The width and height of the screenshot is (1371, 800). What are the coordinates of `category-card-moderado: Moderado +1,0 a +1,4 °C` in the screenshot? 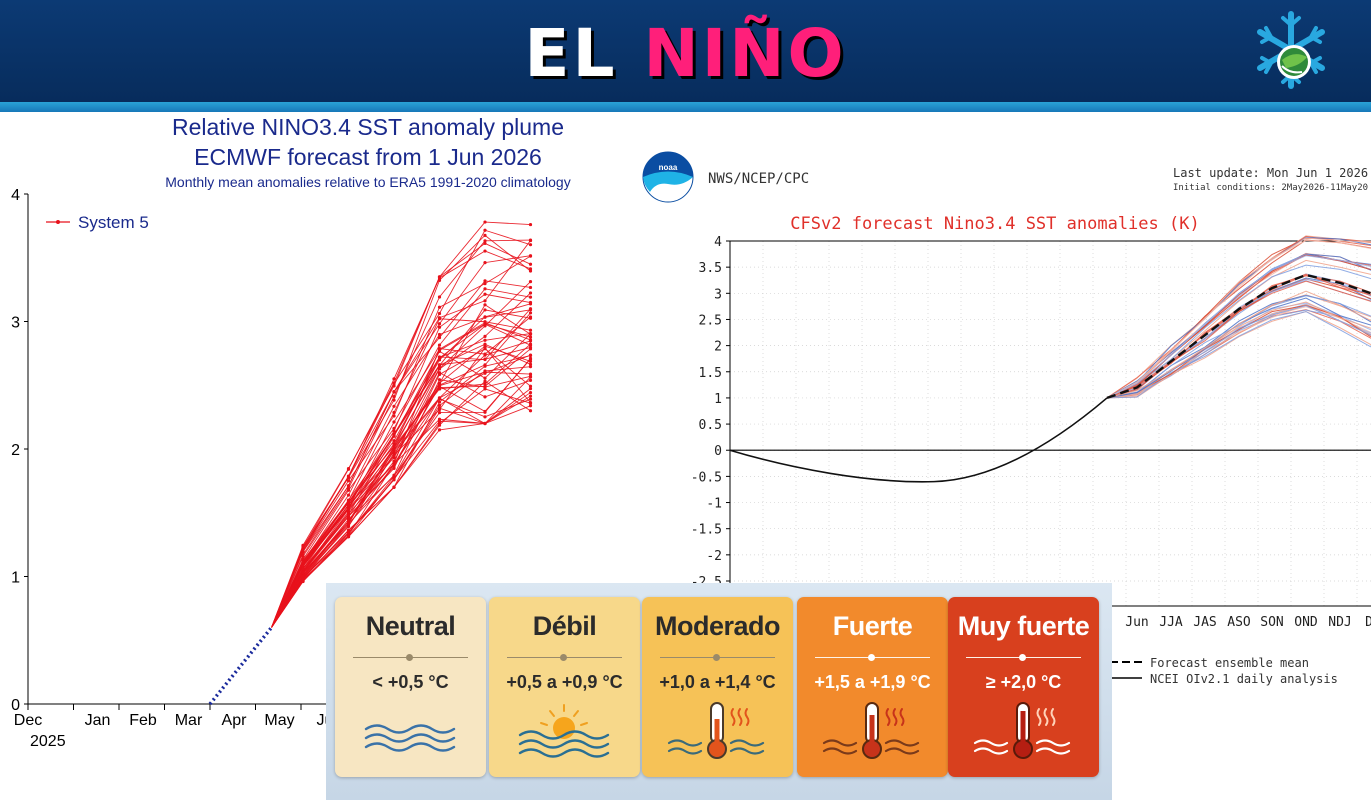 It's located at (717, 687).